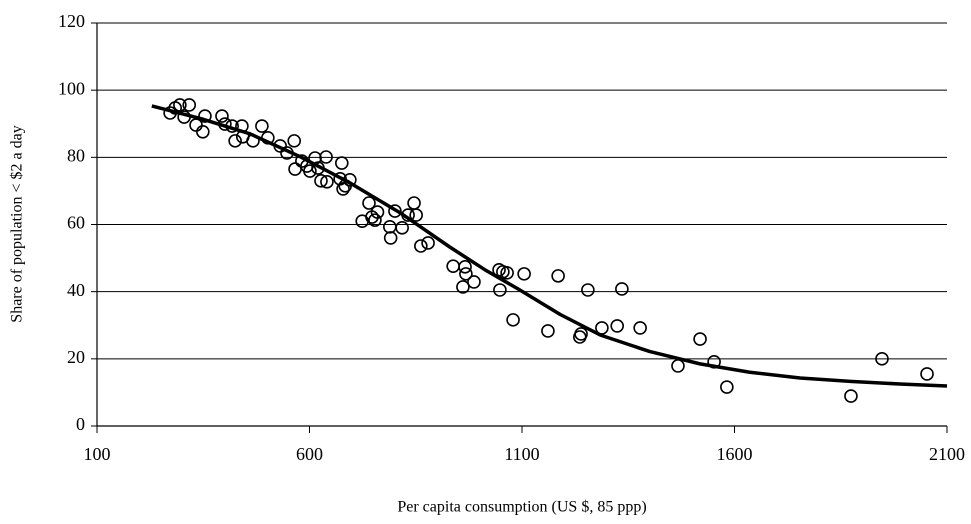 Image resolution: width=971 pixels, height=524 pixels. What do you see at coordinates (521, 454) in the screenshot?
I see `x-tick-label: 1100` at bounding box center [521, 454].